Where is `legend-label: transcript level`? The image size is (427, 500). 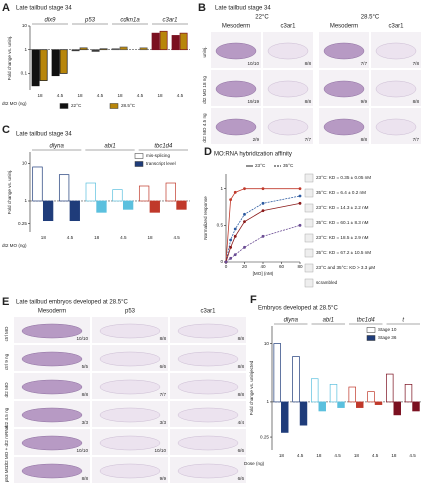
legend-label: transcript level is located at coordinates (161, 163).